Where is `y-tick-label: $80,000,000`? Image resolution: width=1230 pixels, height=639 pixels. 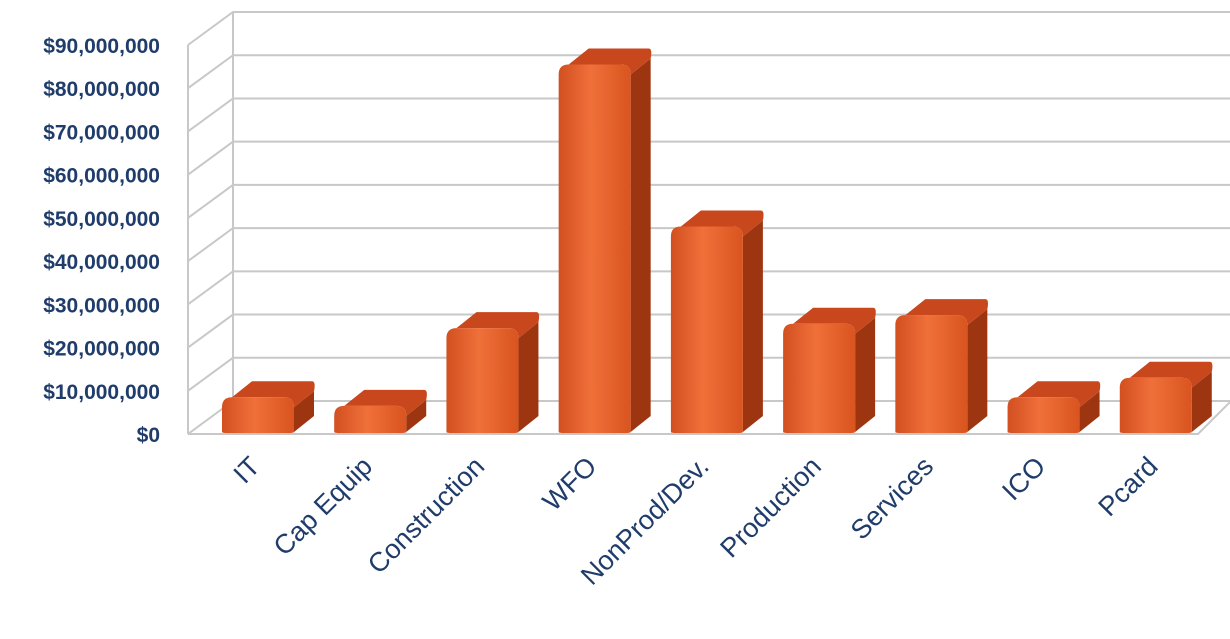 y-tick-label: $80,000,000 is located at coordinates (101, 89).